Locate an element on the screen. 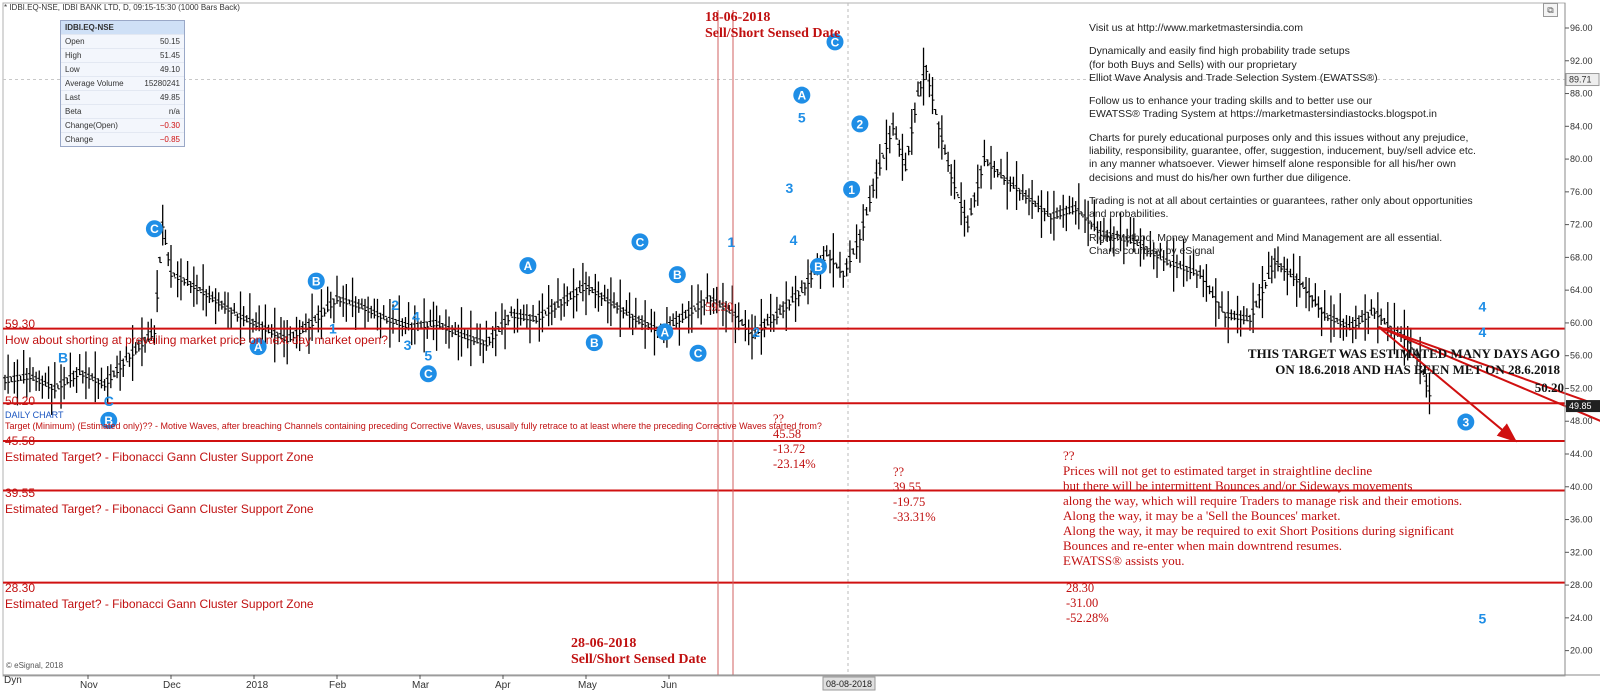 This screenshot has width=1600, height=693. window-restore-icon: ⧉ is located at coordinates (1550, 10).